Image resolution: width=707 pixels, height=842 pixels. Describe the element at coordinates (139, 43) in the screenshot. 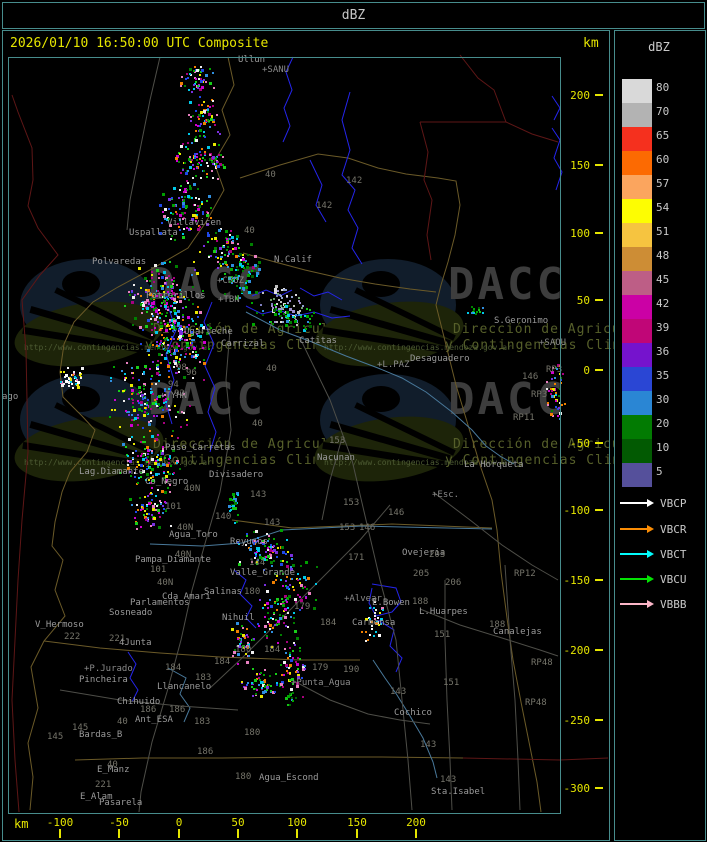

I see `composite-timestamp: 2026/01/10 16:50:00 UTC Composite` at that location.